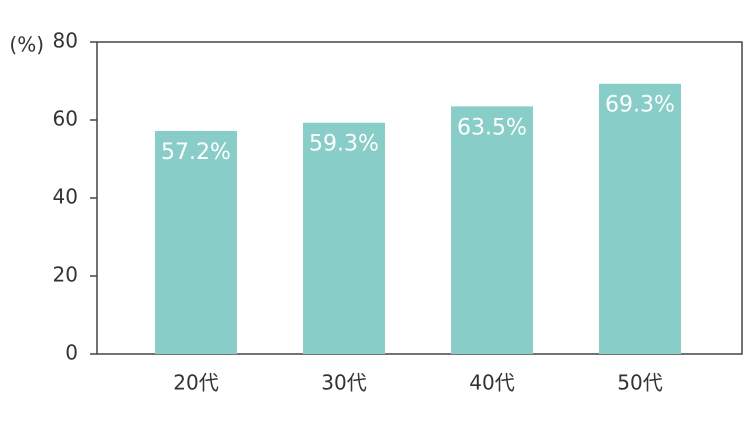 The image size is (750, 430). I want to click on x-tick-label: 30代, so click(343, 383).